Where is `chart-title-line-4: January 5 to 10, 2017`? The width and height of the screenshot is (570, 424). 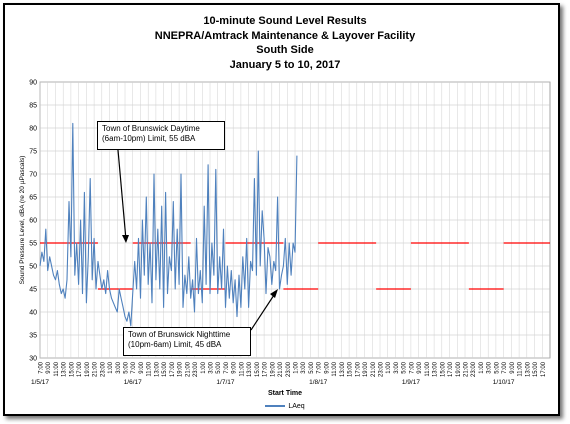 chart-title-line-4: January 5 to 10, 2017 is located at coordinates (285, 64).